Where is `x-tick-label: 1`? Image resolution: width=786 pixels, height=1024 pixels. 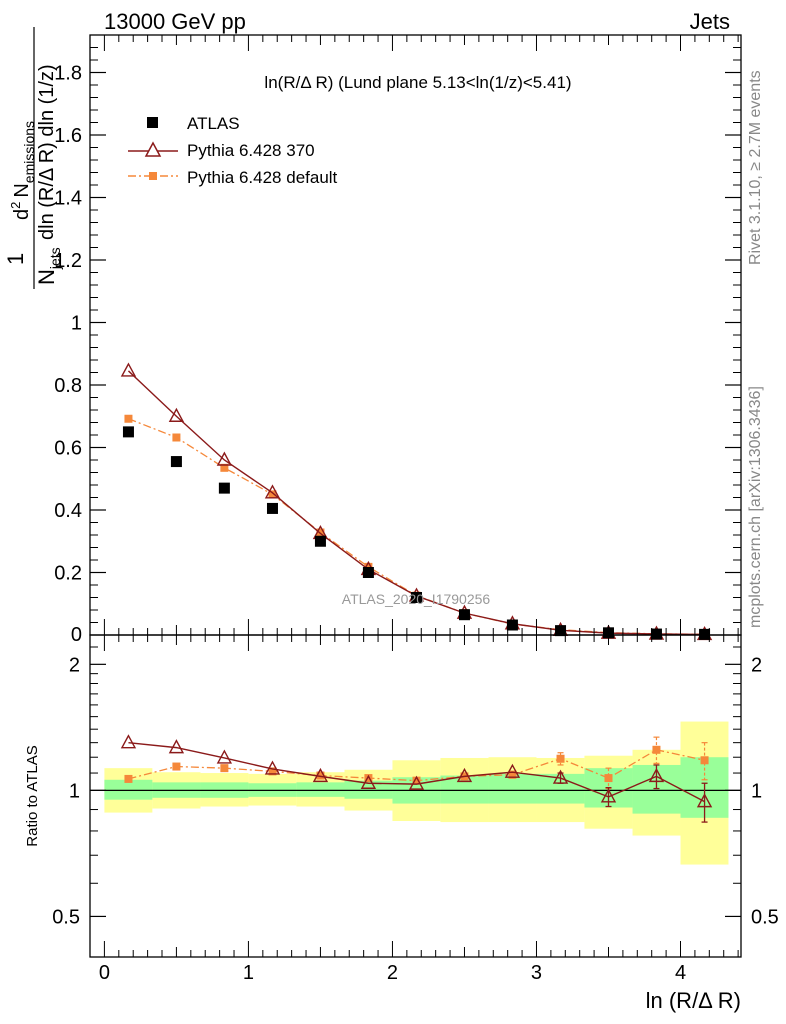 x-tick-label: 1 is located at coordinates (248, 973).